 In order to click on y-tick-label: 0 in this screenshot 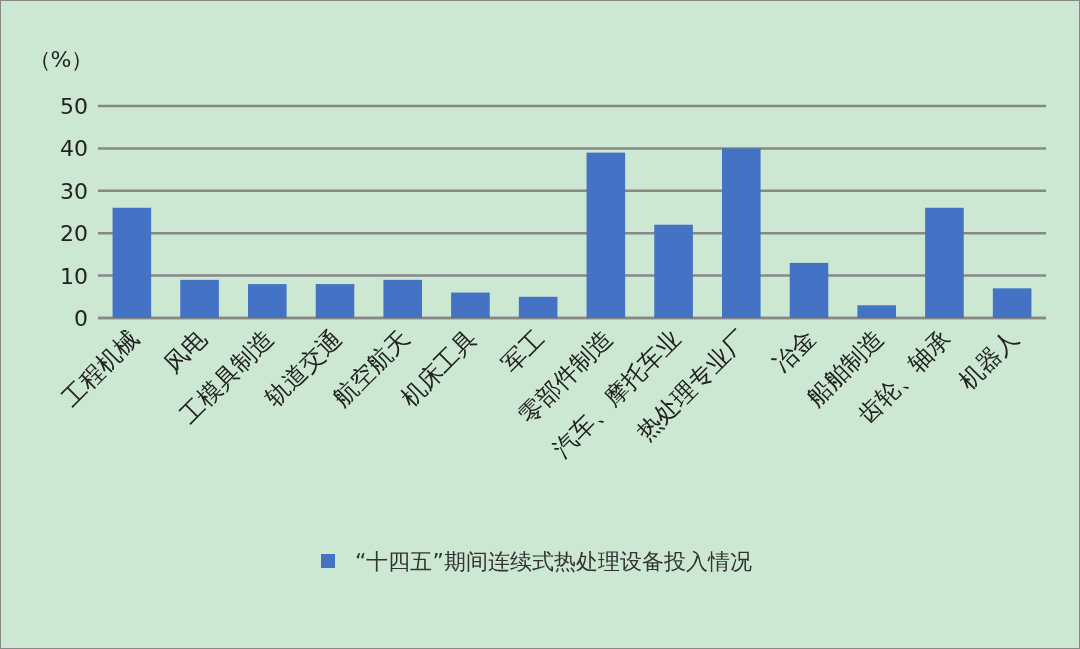, I will do `click(81, 318)`.